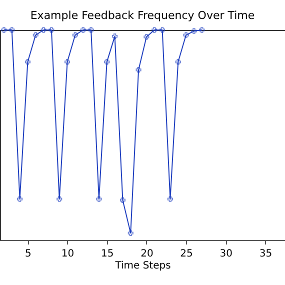  I want to click on x-tick-label: 35, so click(265, 254).